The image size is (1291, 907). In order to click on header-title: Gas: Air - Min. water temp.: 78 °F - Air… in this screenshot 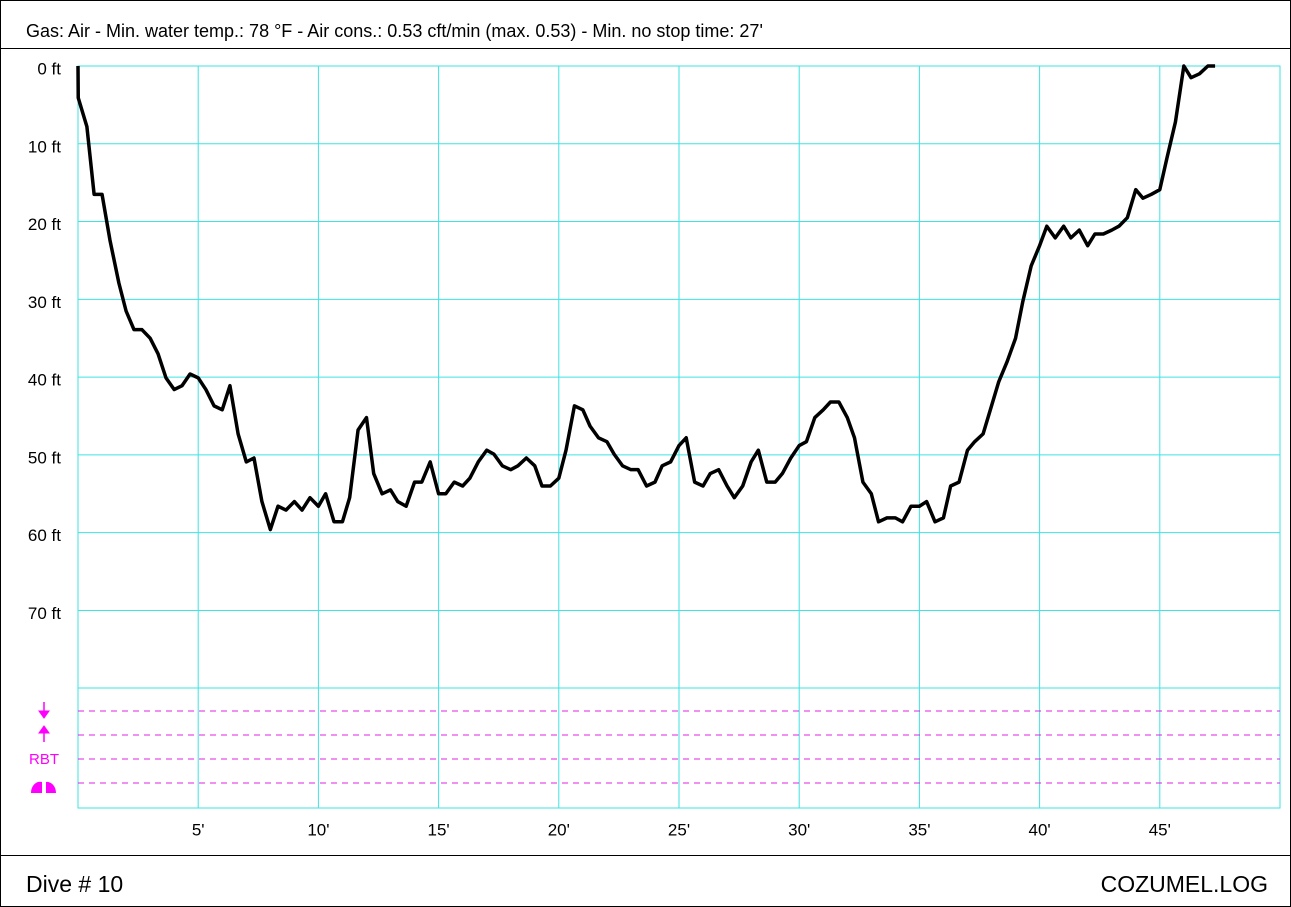, I will do `click(394, 31)`.